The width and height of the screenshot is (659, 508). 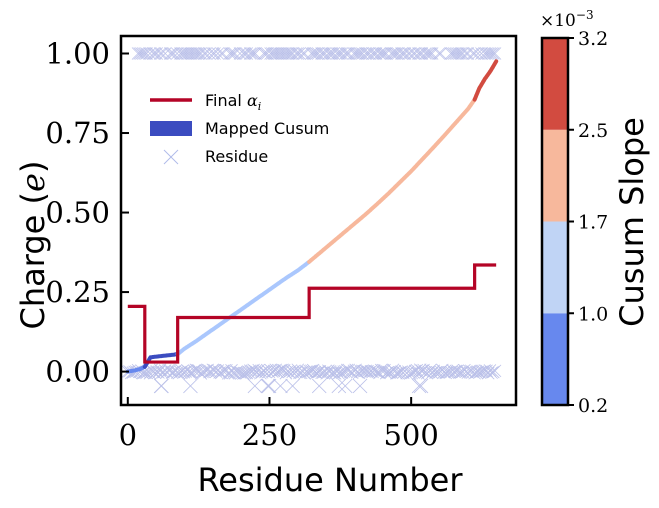 I want to click on residue-marker-outlier, so click(x=419, y=386).